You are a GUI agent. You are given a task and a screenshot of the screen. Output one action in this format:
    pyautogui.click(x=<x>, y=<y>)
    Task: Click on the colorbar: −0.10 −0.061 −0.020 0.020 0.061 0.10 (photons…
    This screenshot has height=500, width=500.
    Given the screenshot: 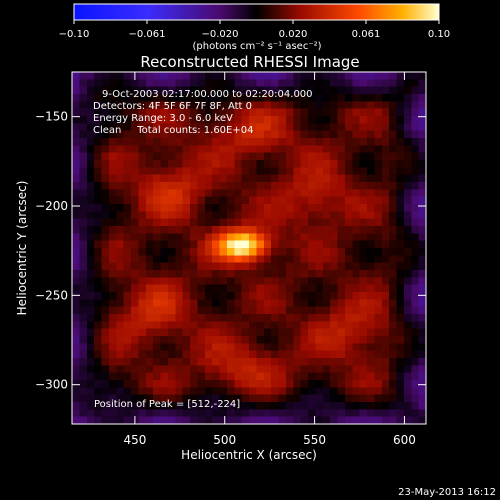 What is the action you would take?
    pyautogui.click(x=254, y=27)
    